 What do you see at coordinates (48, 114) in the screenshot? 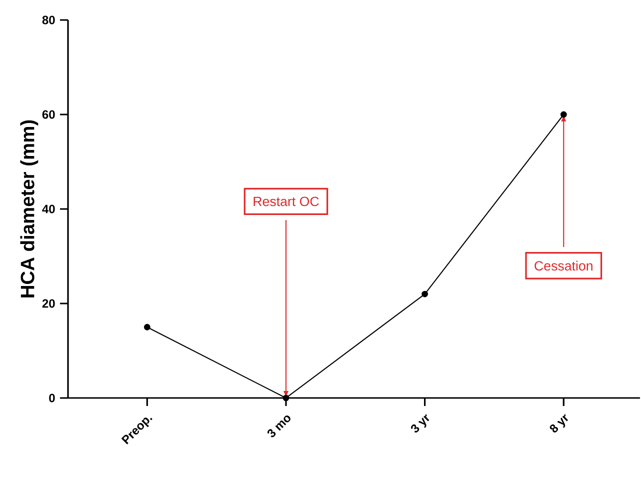
I see `y-tick-label: 60` at bounding box center [48, 114].